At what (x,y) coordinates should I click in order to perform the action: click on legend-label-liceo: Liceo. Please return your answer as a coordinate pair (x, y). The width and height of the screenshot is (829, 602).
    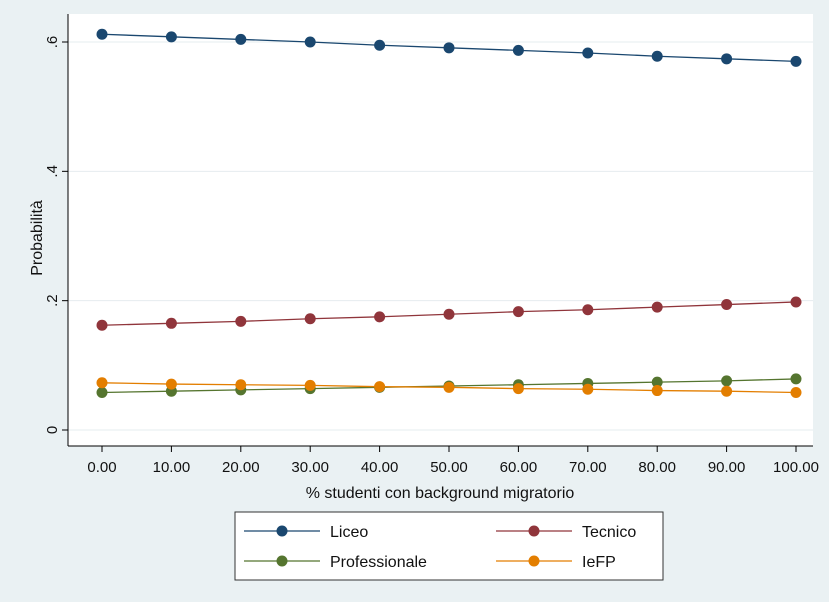
    Looking at the image, I should click on (349, 532).